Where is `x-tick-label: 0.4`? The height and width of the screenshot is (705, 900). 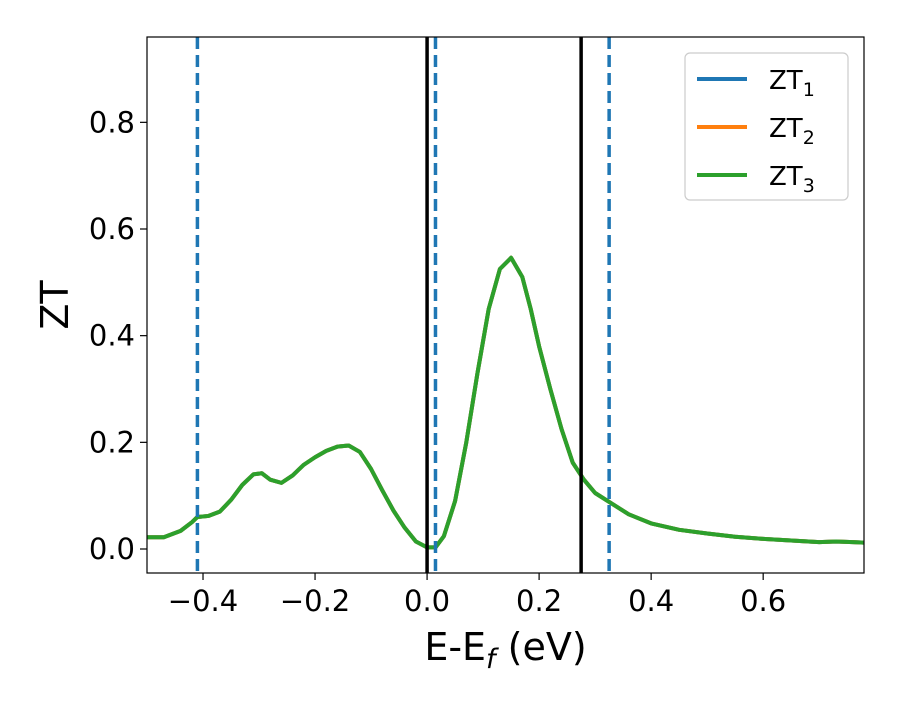
x-tick-label: 0.4 is located at coordinates (651, 601).